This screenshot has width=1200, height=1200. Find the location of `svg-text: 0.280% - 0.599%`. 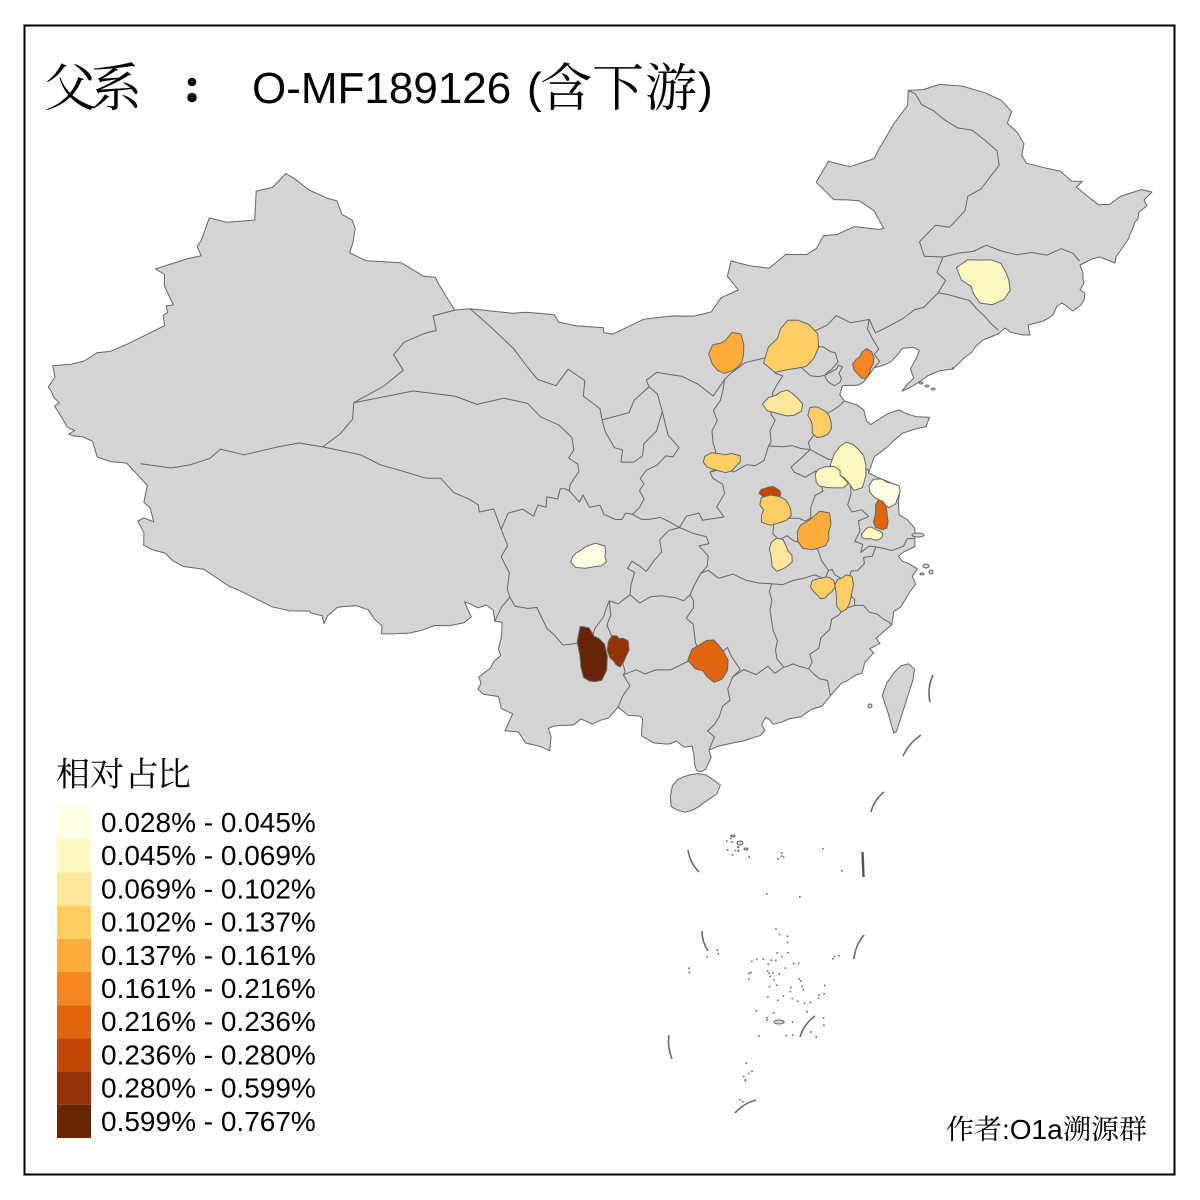

svg-text: 0.280% - 0.599% is located at coordinates (208, 1088).